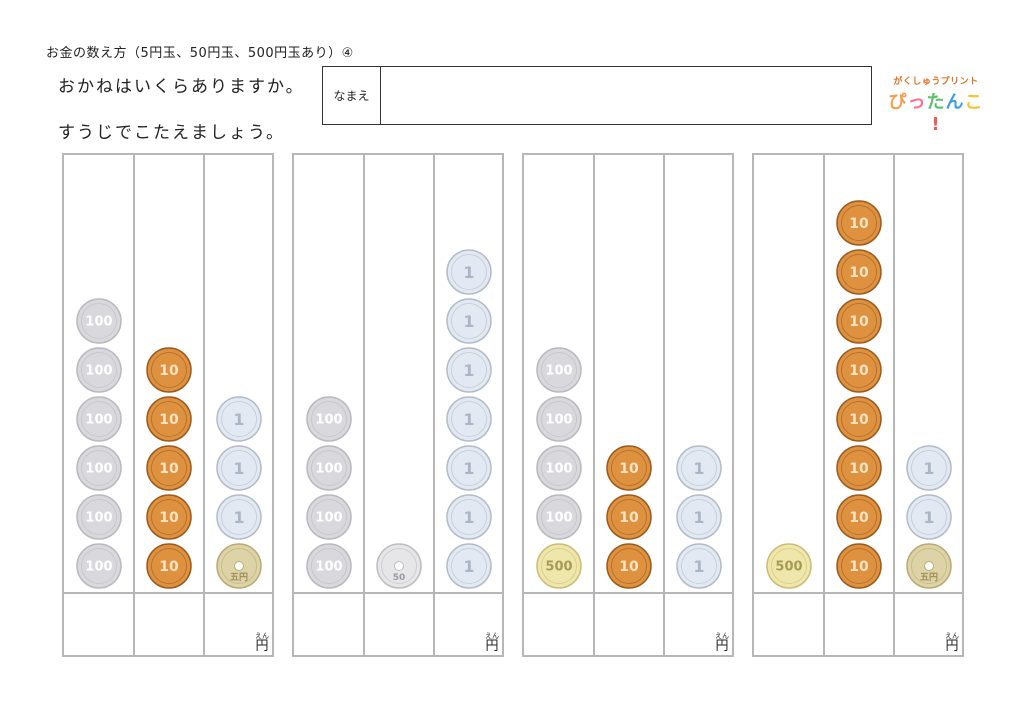  What do you see at coordinates (399, 566) in the screenshot?
I see `coin-50-icon: 50` at bounding box center [399, 566].